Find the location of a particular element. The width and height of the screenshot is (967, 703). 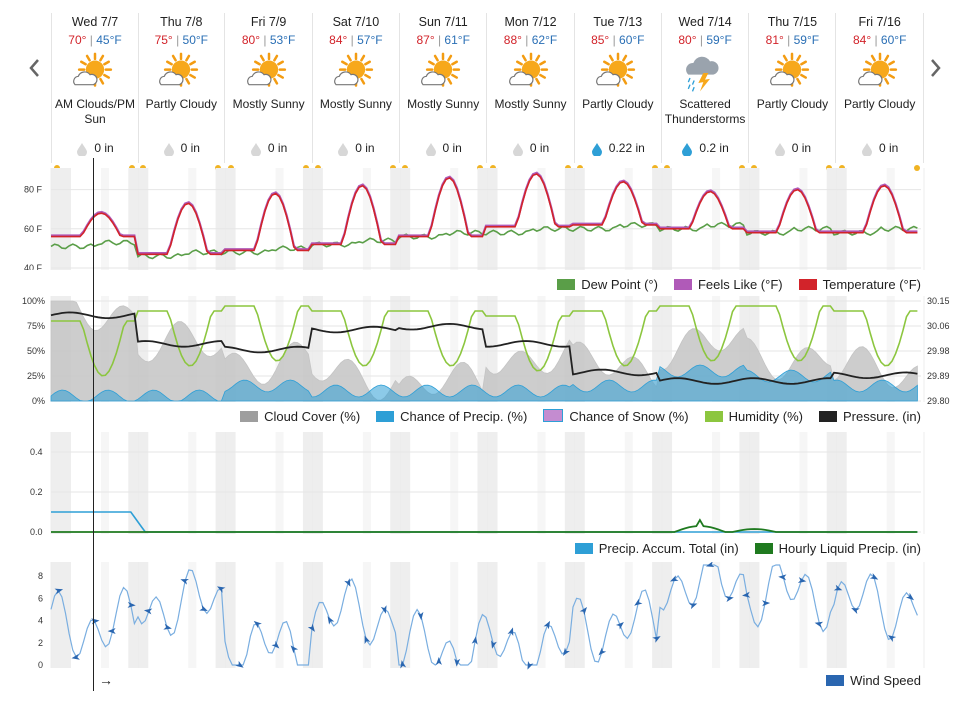

sun-markers is located at coordinates (181, 164).